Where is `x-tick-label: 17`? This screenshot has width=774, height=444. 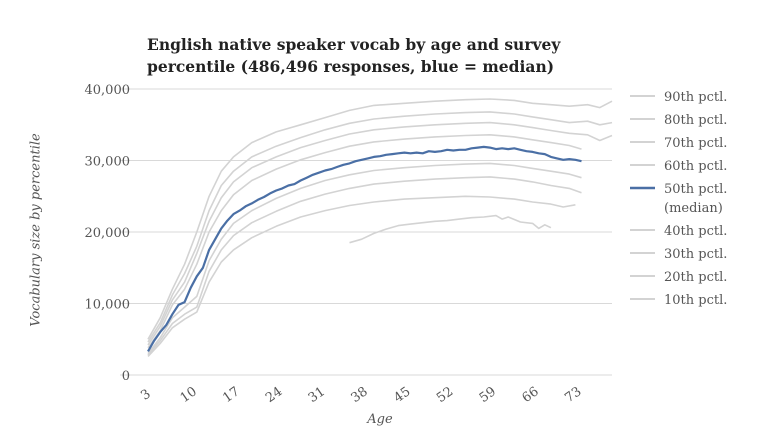
x-tick-label: 17 is located at coordinates (231, 395).